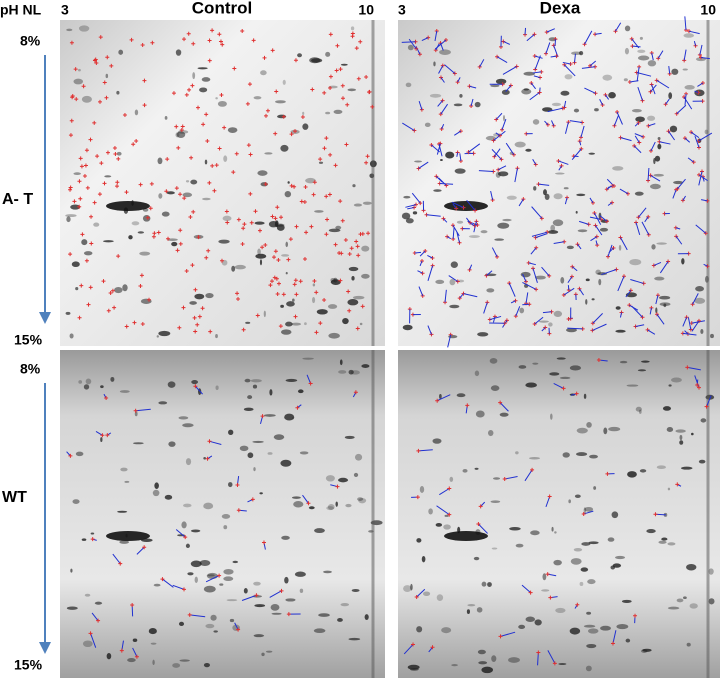 This screenshot has width=720, height=678. What do you see at coordinates (222, 8) in the screenshot?
I see `panel-title: Control` at bounding box center [222, 8].